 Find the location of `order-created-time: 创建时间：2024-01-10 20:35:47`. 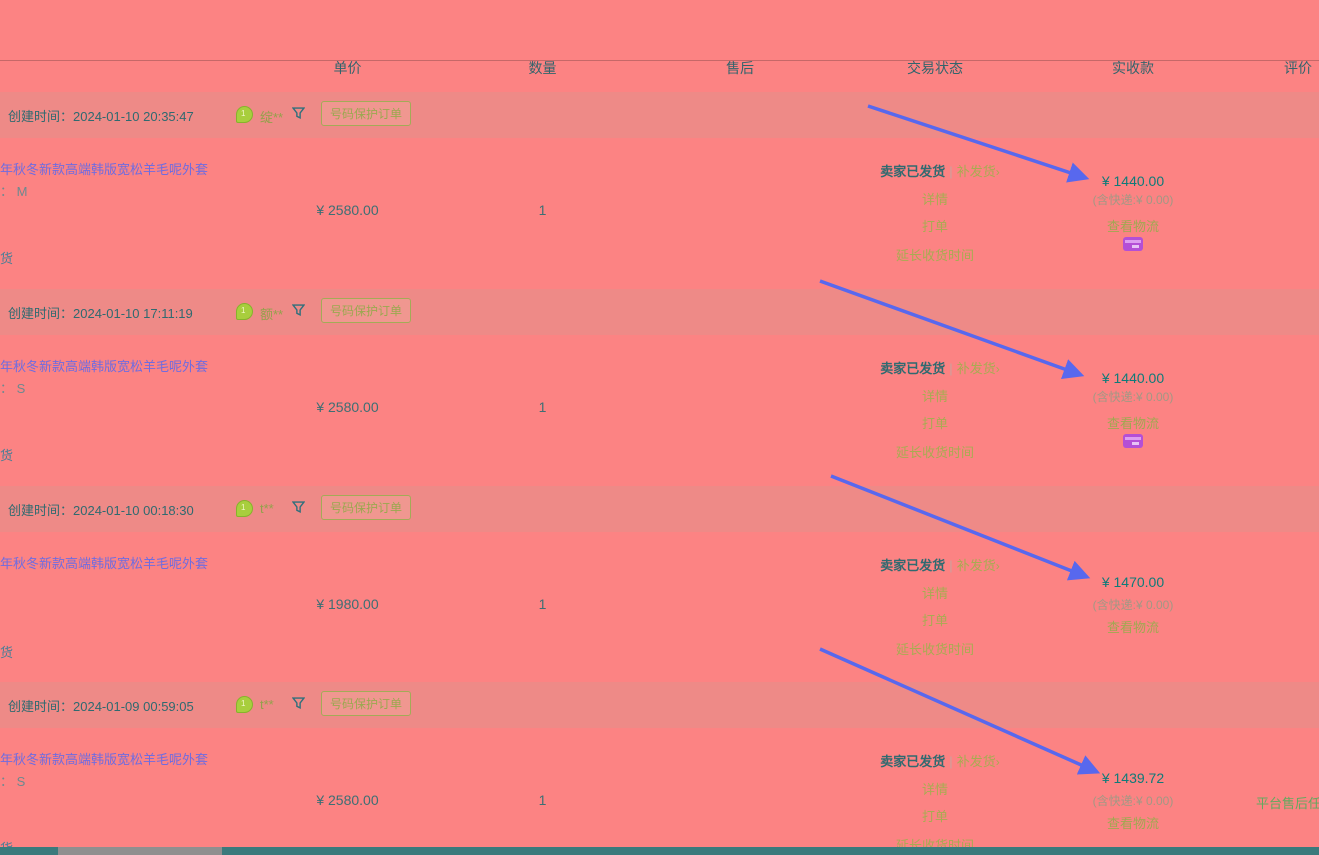

order-created-time: 创建时间：2024-01-10 20:35:47 is located at coordinates (101, 115).